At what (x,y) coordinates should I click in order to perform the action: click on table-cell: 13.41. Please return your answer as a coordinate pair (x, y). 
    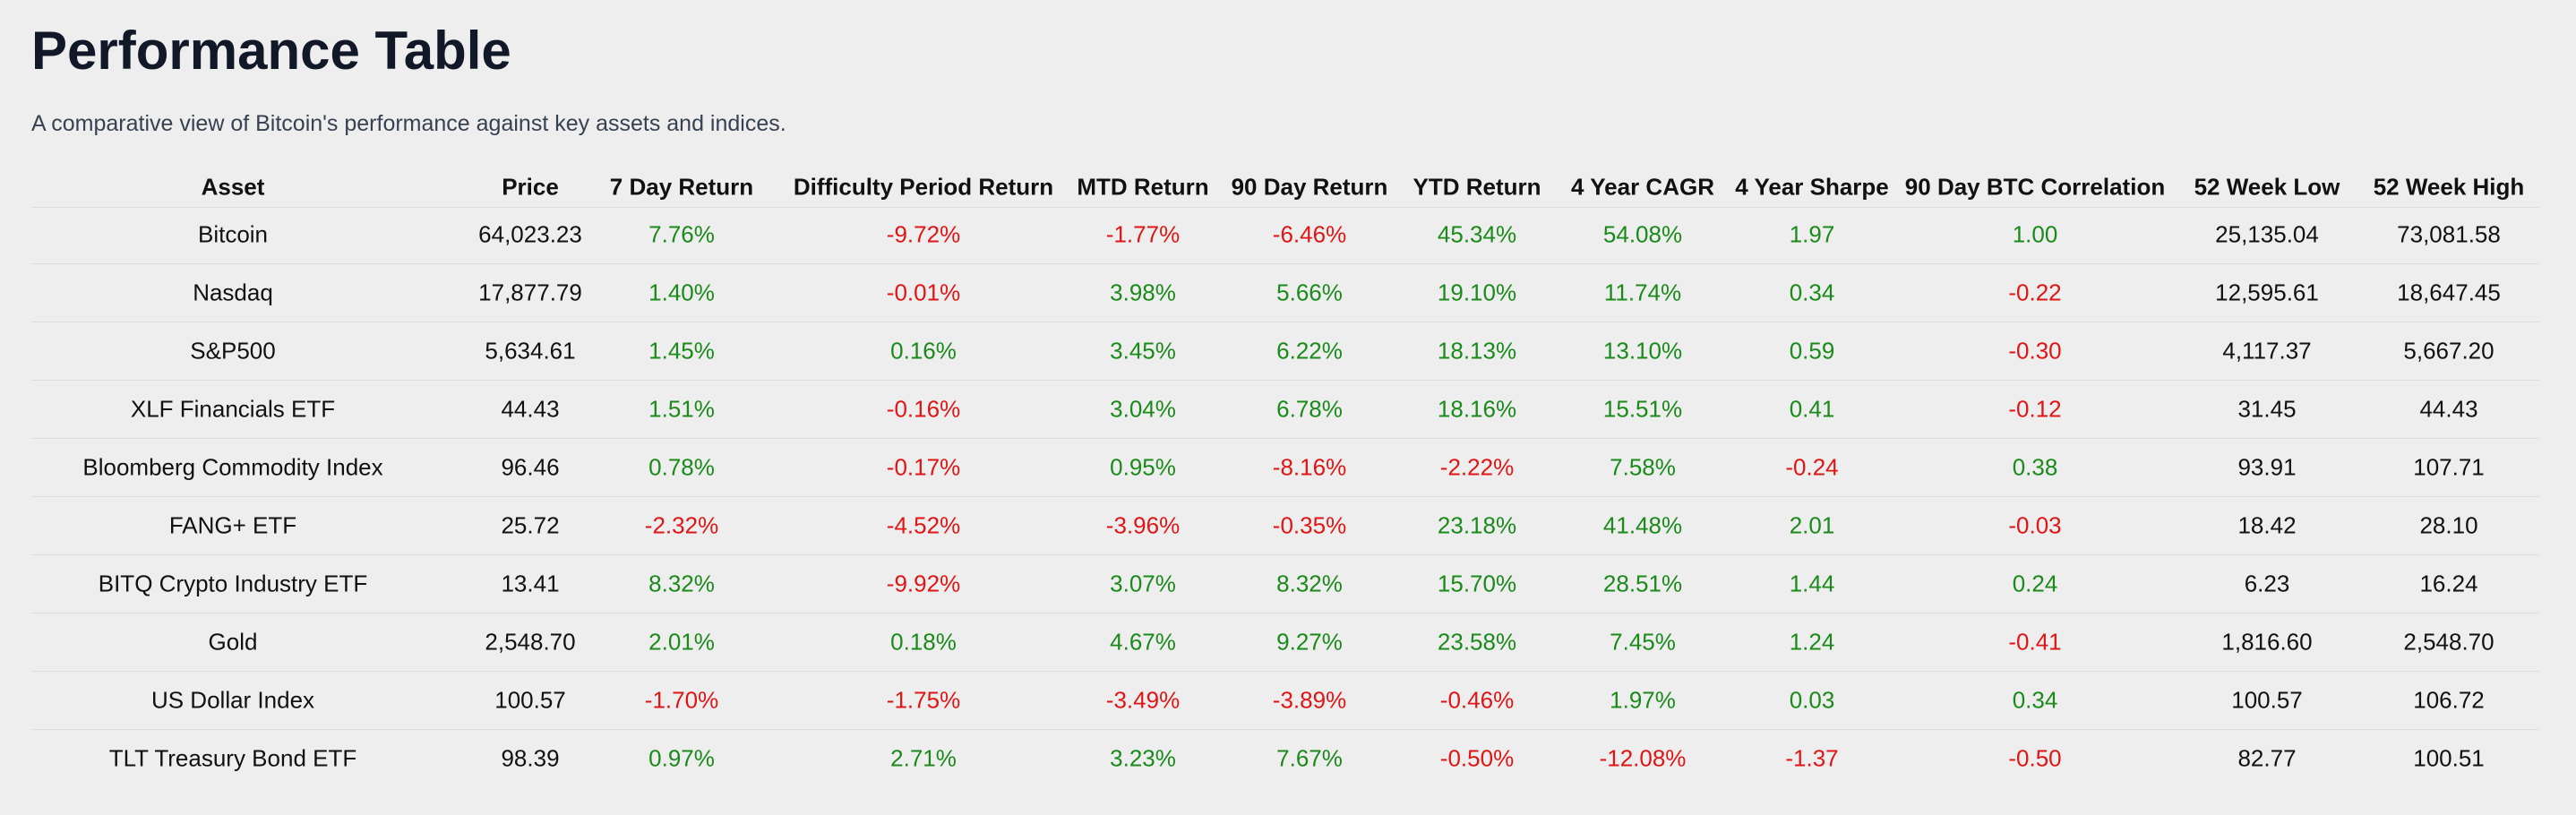
    Looking at the image, I should click on (530, 583).